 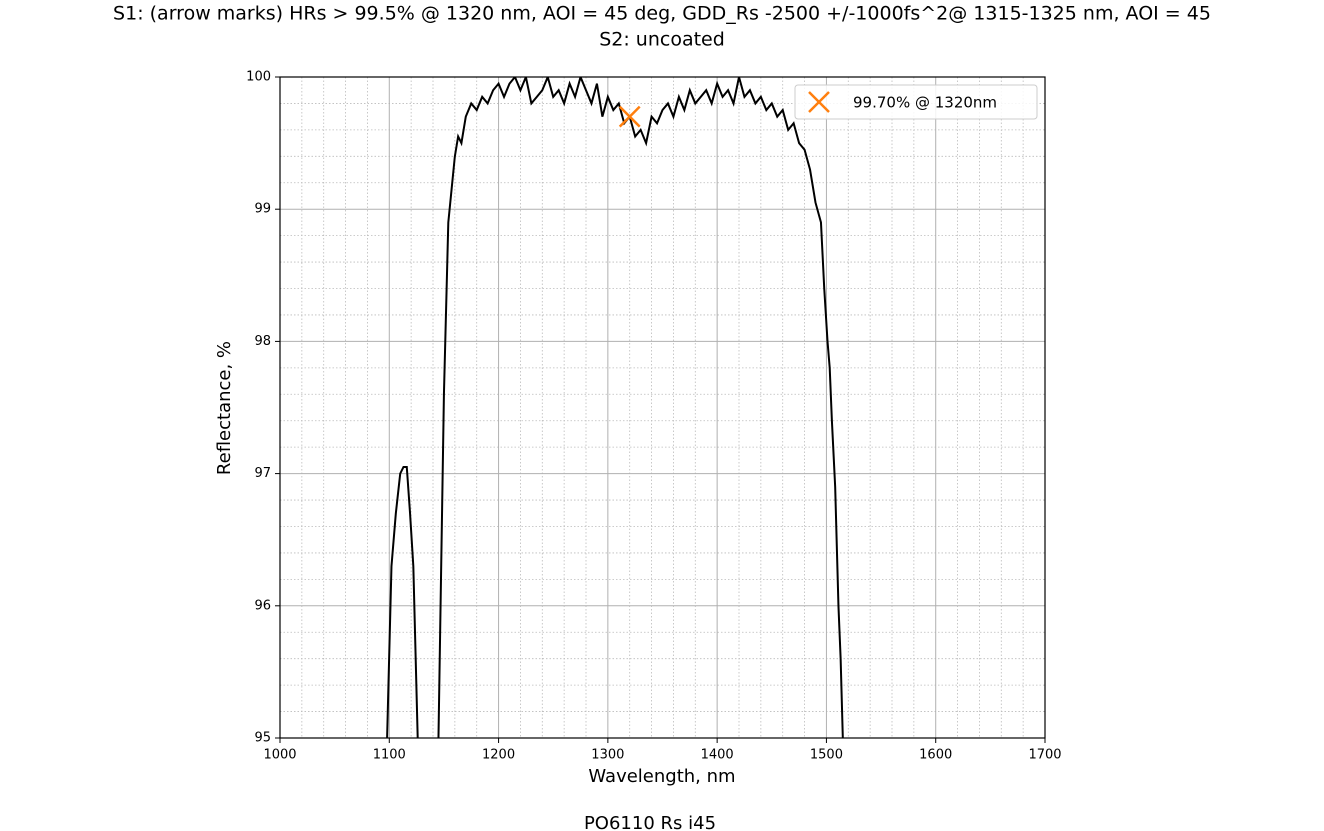 What do you see at coordinates (1044, 755) in the screenshot?
I see `x-tick-label: 1700` at bounding box center [1044, 755].